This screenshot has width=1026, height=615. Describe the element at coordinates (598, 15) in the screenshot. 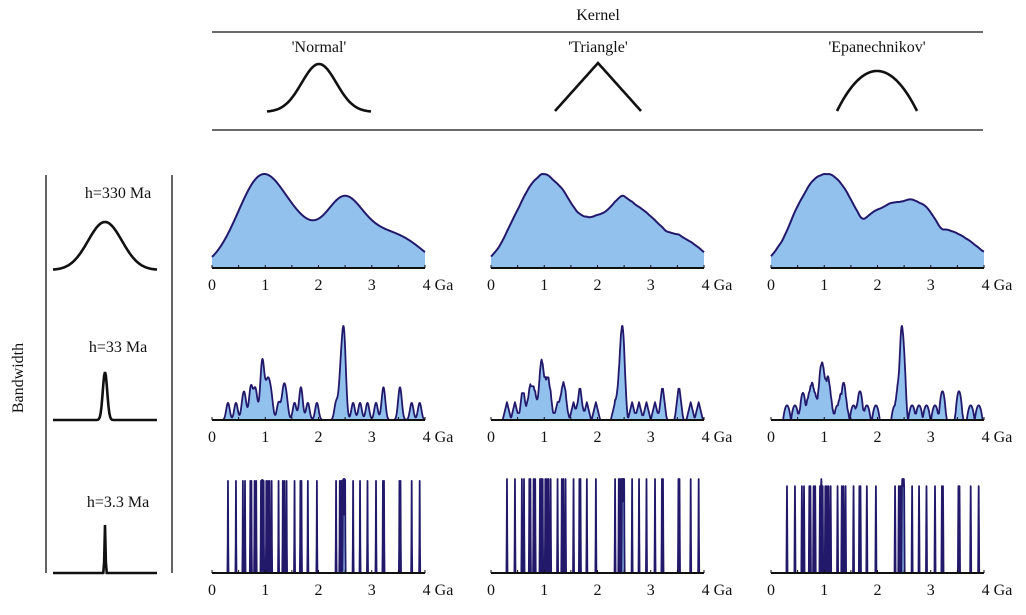

I see `kernel-header-label: Kernel` at that location.